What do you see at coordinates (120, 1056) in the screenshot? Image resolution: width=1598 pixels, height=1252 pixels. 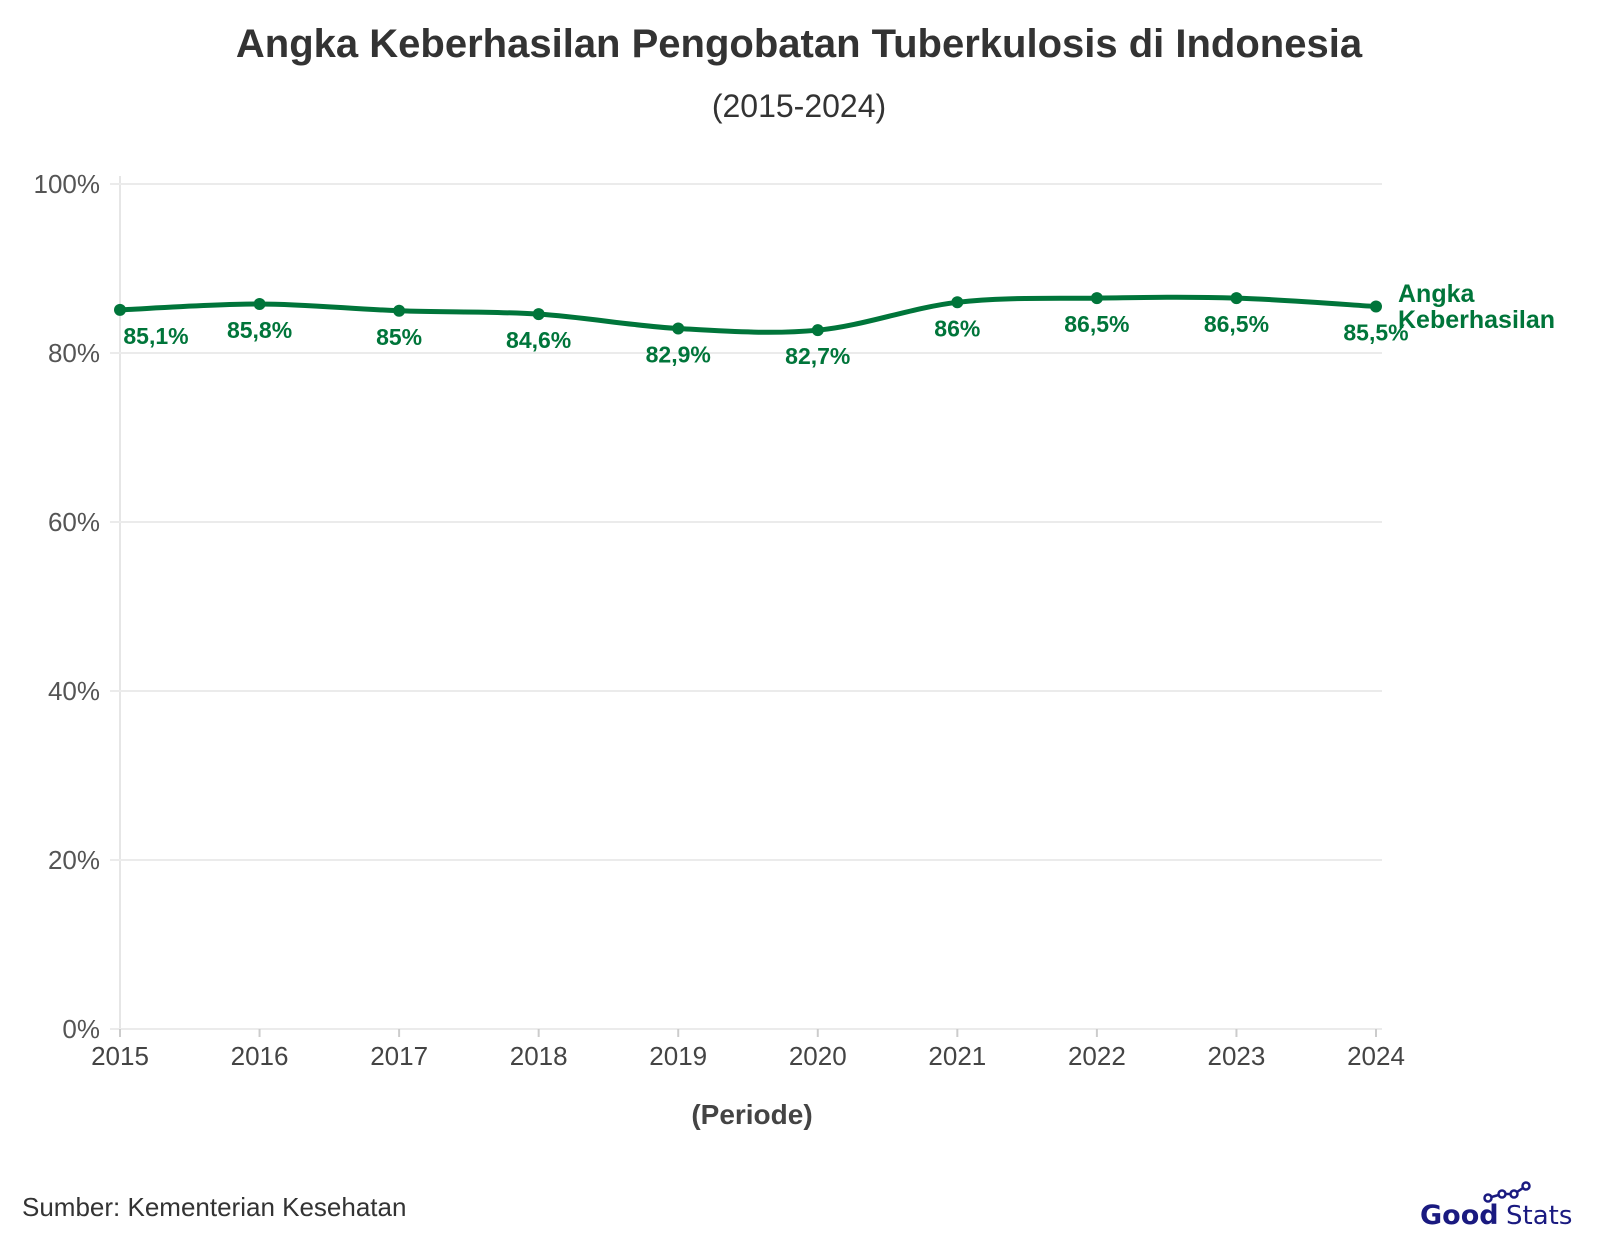 I see `x-tick-label: 2015` at bounding box center [120, 1056].